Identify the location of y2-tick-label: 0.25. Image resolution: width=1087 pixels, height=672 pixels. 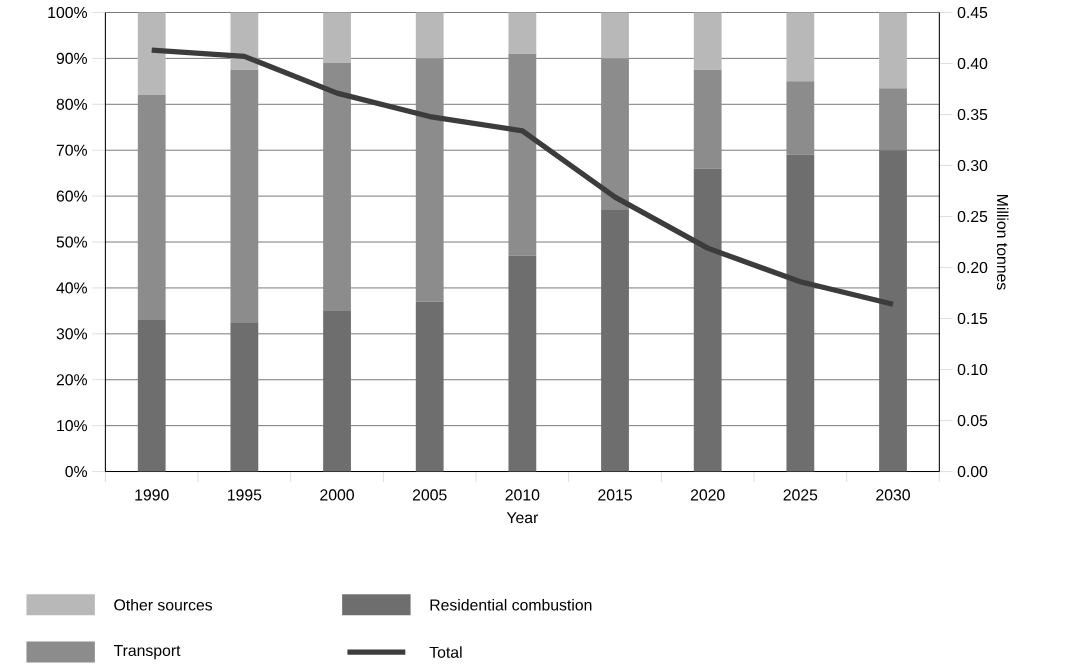
(972, 217).